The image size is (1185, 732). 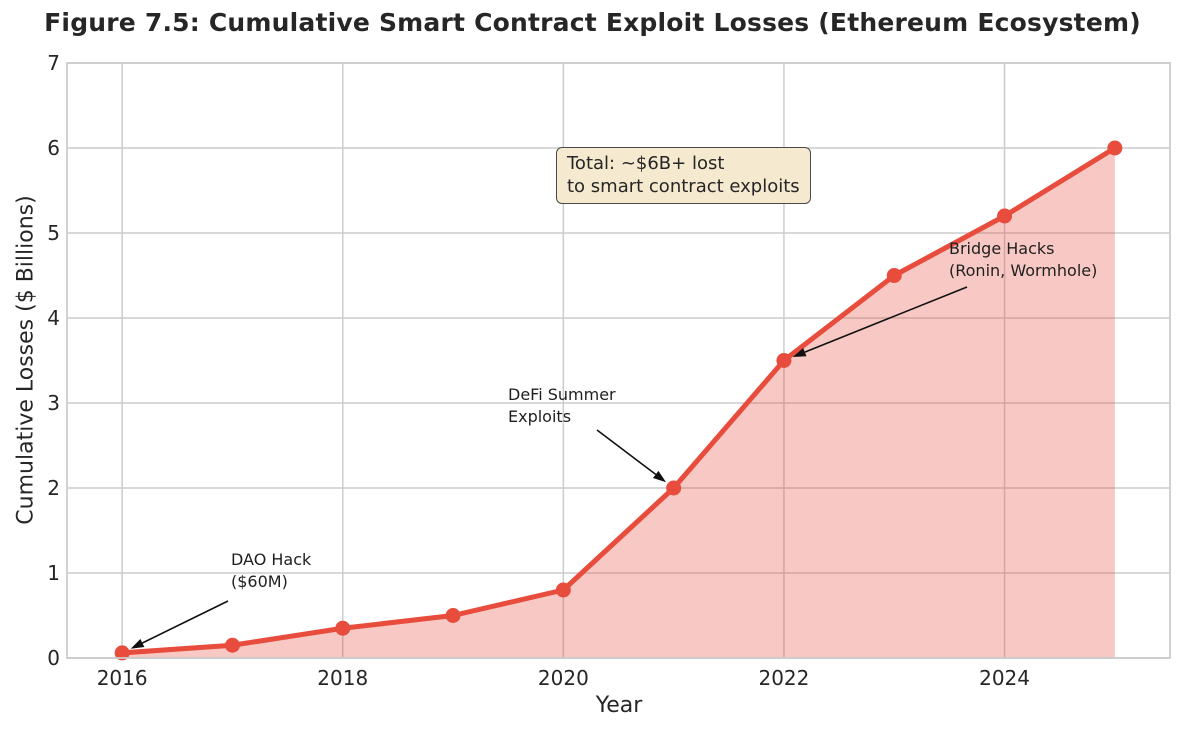 I want to click on x-tick-label-2024: 2024, so click(x=1004, y=678).